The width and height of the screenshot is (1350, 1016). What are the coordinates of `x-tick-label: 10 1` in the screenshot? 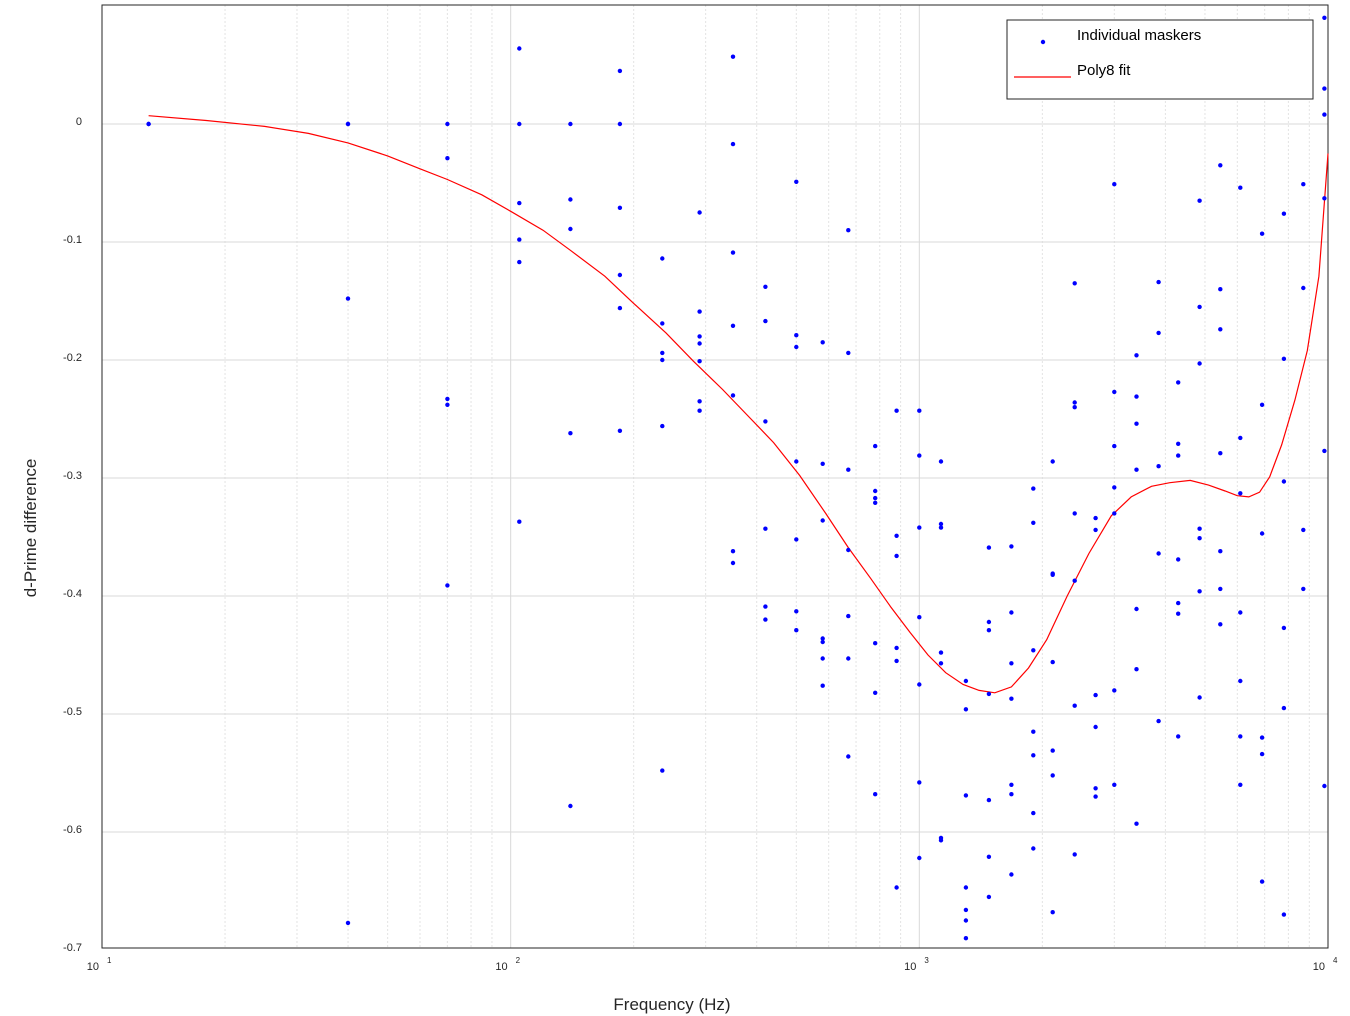 It's located at (99, 964).